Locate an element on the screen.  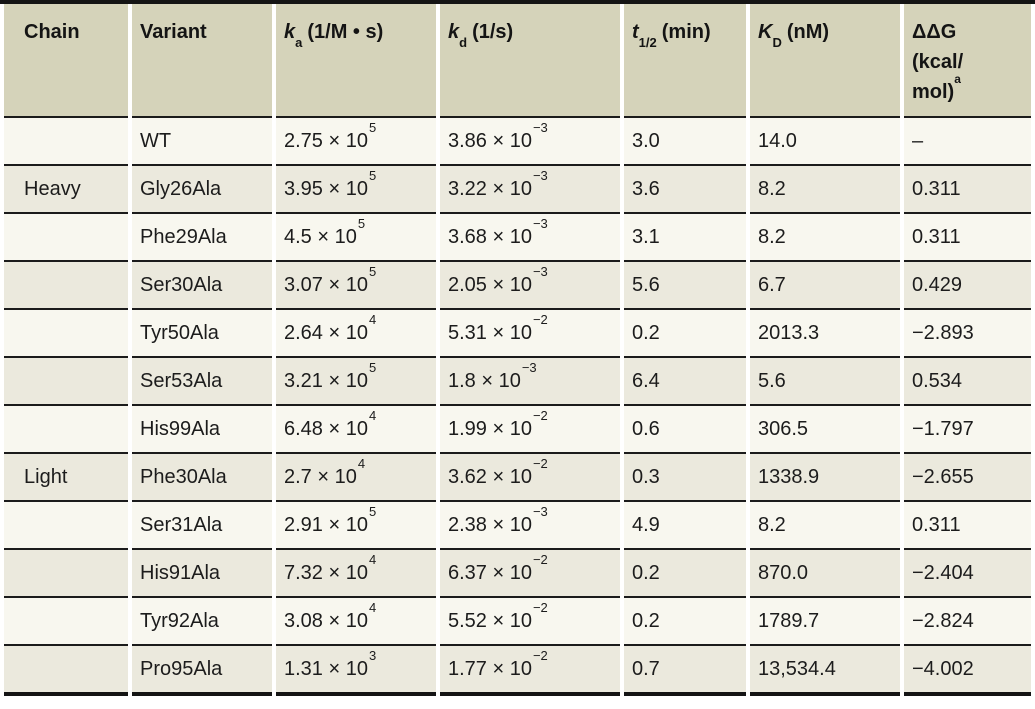
KD-value: 1789.7 is located at coordinates (789, 621).